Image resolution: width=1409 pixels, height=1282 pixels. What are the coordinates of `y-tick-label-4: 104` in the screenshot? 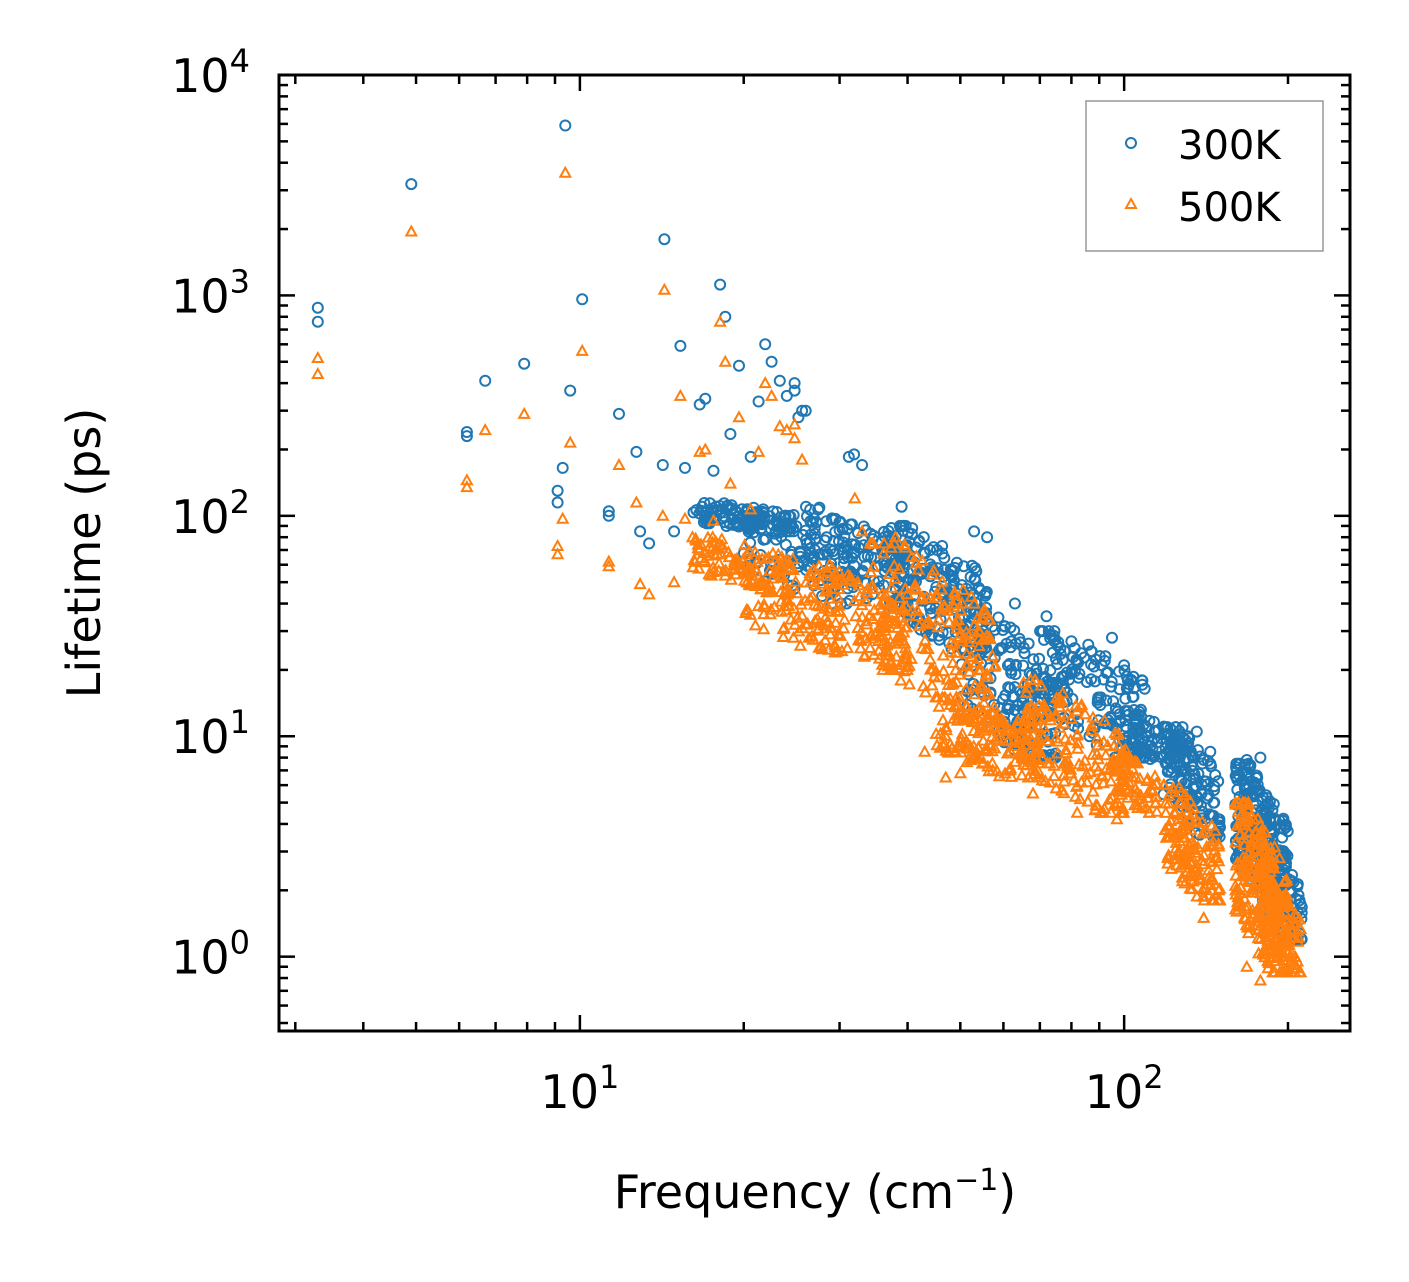 It's located at (210, 72).